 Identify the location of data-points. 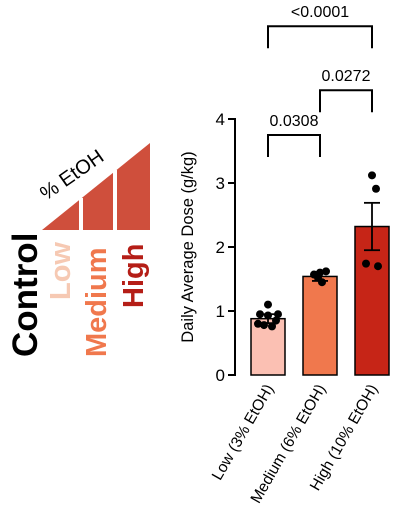
(318, 251).